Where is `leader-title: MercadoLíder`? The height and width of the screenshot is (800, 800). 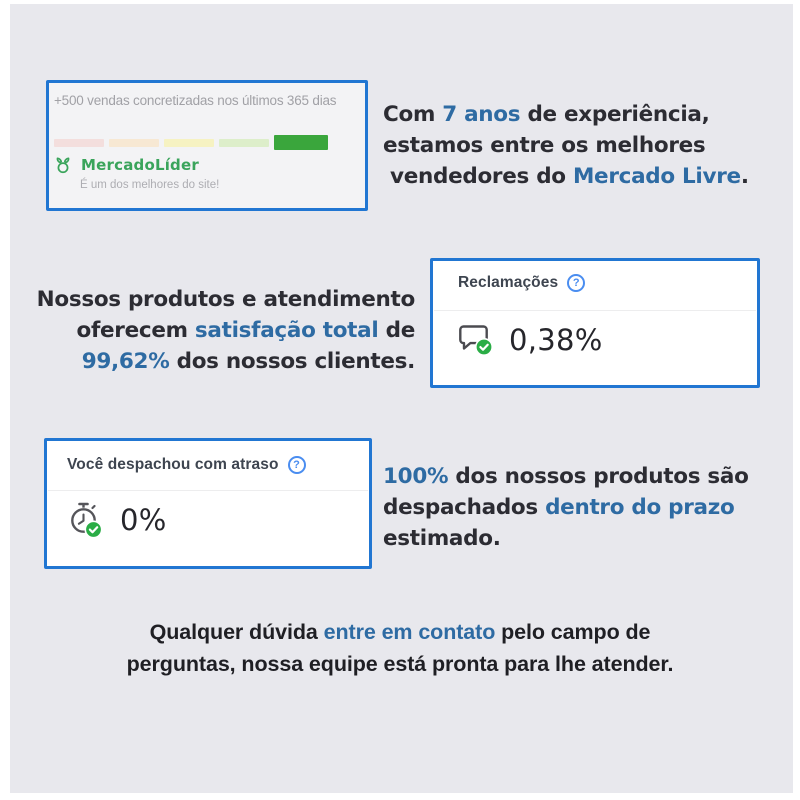
leader-title: MercadoLíder is located at coordinates (140, 165).